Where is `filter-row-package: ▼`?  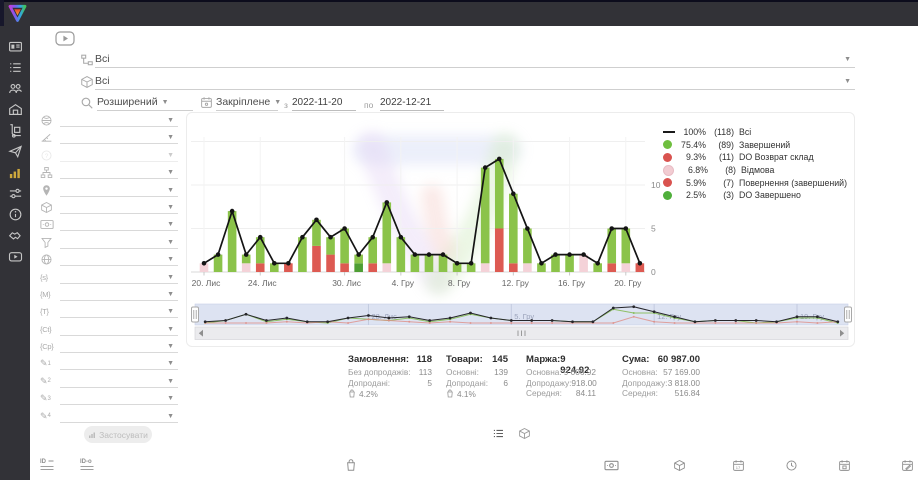 filter-row-package: ▼ is located at coordinates (109, 207).